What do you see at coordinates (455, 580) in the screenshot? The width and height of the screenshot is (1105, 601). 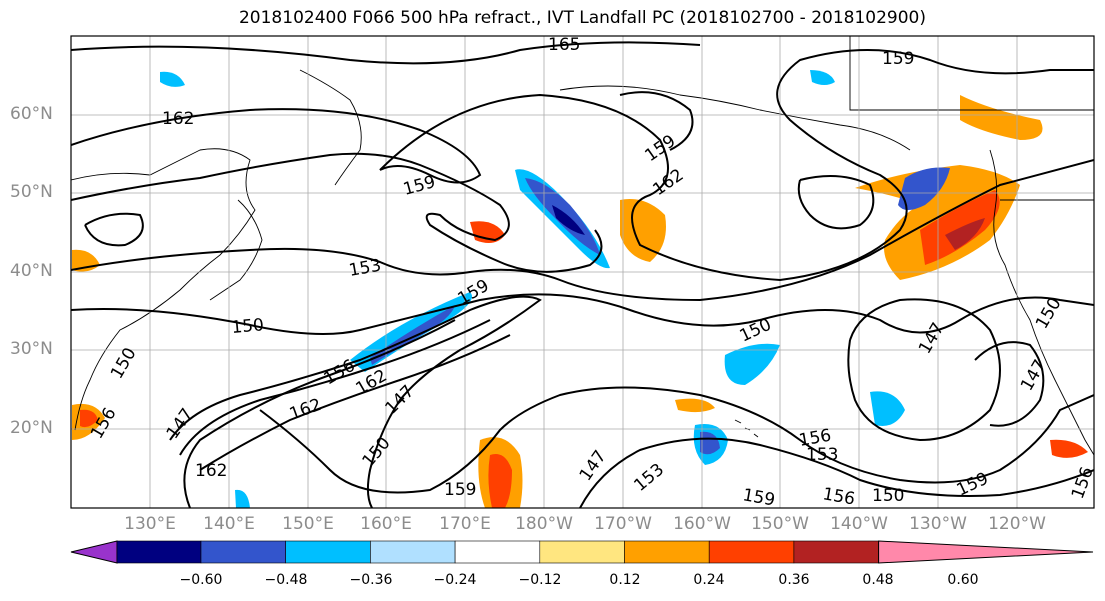 I see `colorbar-tick-label: −0.24` at bounding box center [455, 580].